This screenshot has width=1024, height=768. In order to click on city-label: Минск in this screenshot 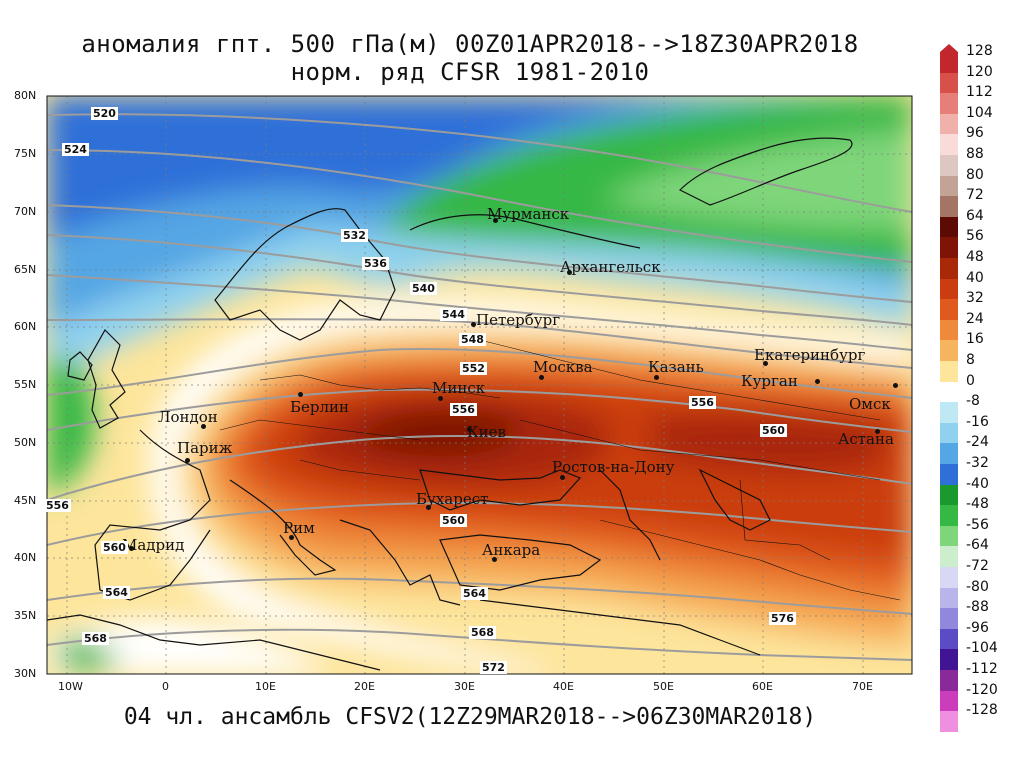, I will do `click(459, 388)`.